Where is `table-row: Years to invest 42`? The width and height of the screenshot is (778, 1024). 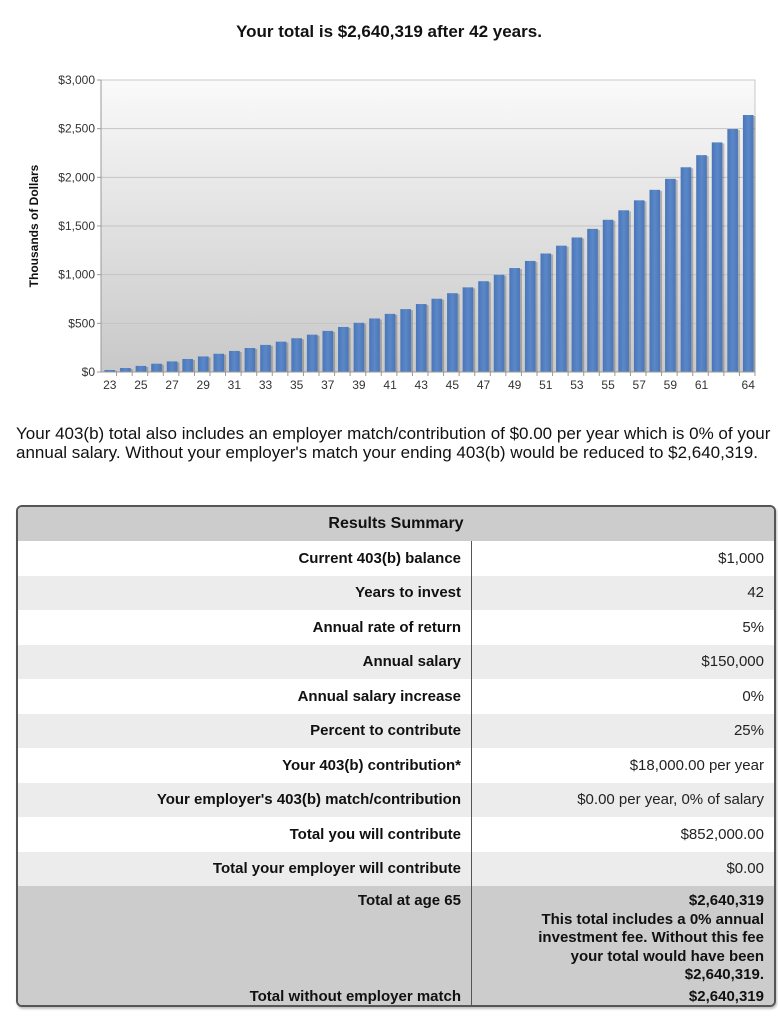 table-row: Years to invest 42 is located at coordinates (396, 592).